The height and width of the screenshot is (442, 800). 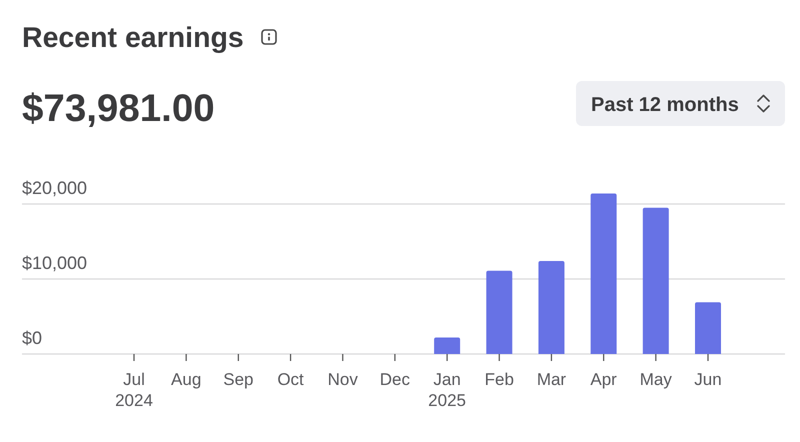 What do you see at coordinates (665, 105) in the screenshot?
I see `text: Past 12 months` at bounding box center [665, 105].